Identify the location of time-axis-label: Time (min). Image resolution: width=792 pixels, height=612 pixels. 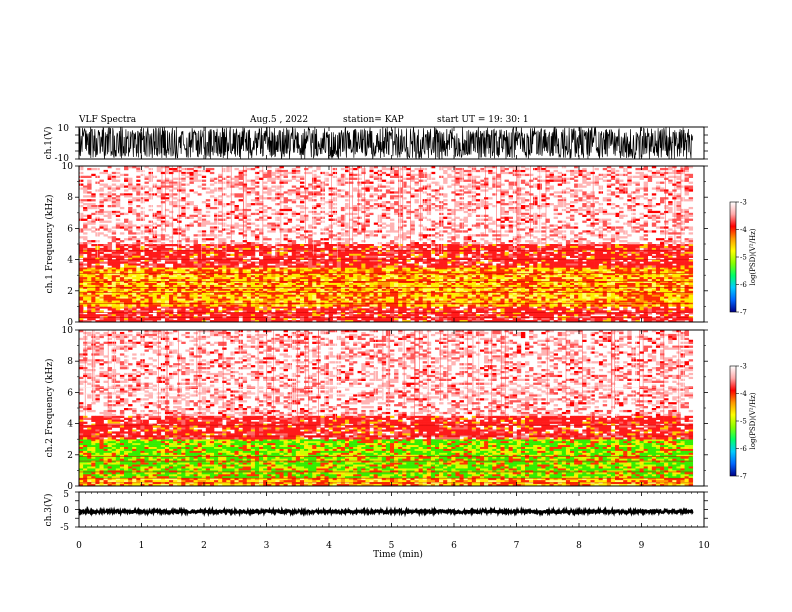
(398, 554).